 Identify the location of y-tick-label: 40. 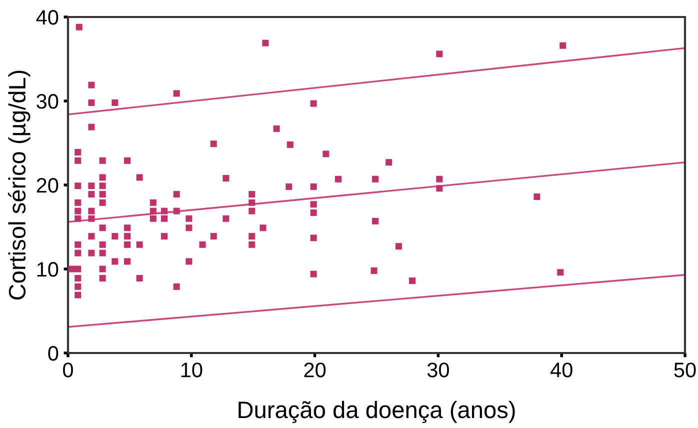
(47, 17).